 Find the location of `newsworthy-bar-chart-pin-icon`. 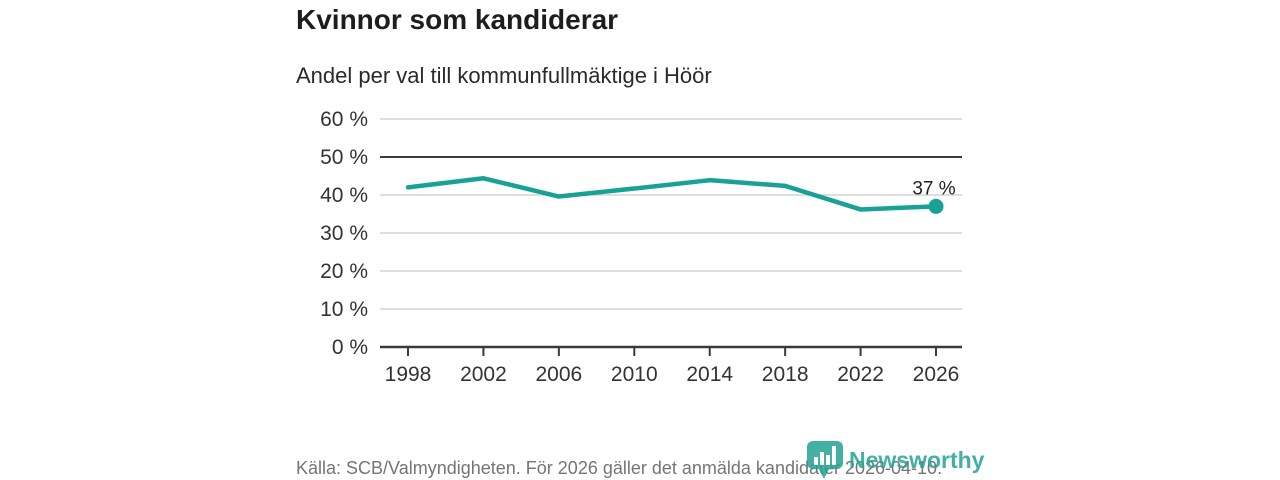

newsworthy-bar-chart-pin-icon is located at coordinates (825, 460).